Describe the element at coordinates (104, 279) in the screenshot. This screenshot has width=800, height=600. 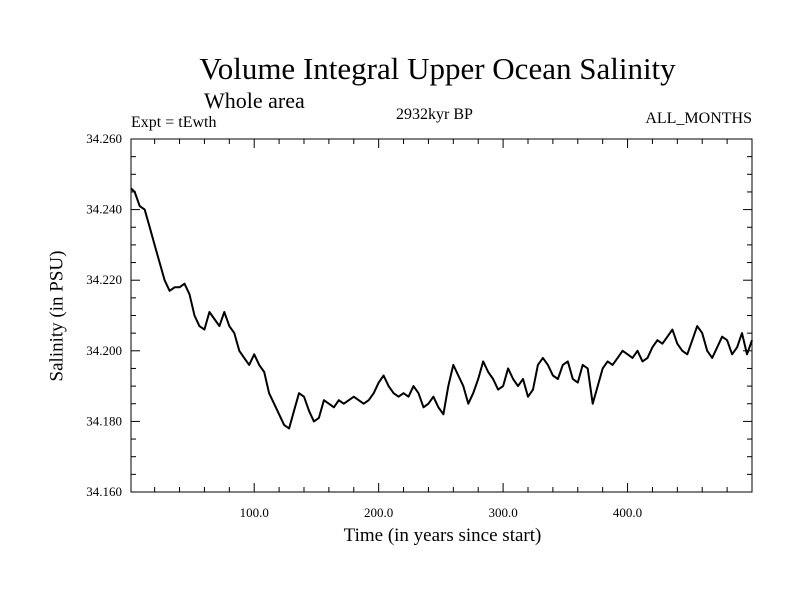
I see `y-tick-label: 34.220` at that location.